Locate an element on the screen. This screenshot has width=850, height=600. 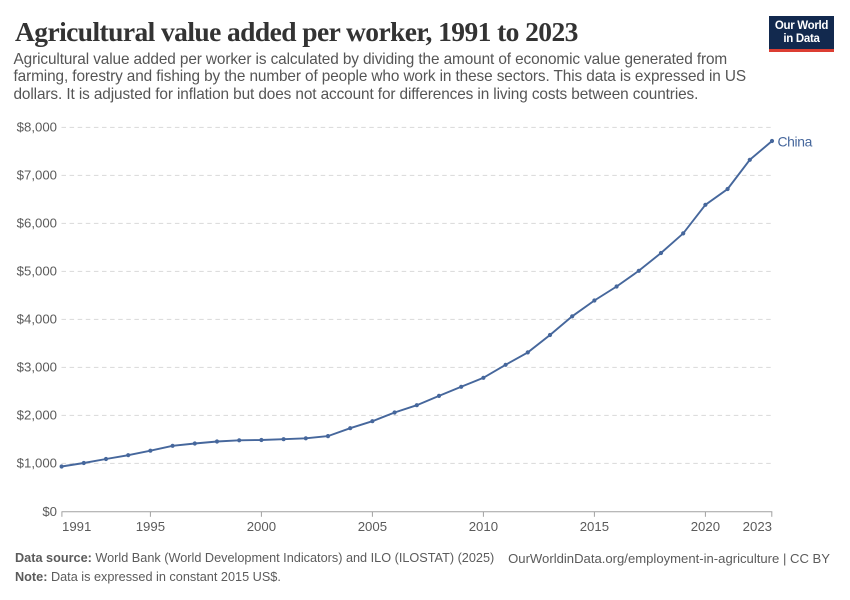
svg-text: 2010 is located at coordinates (483, 526).